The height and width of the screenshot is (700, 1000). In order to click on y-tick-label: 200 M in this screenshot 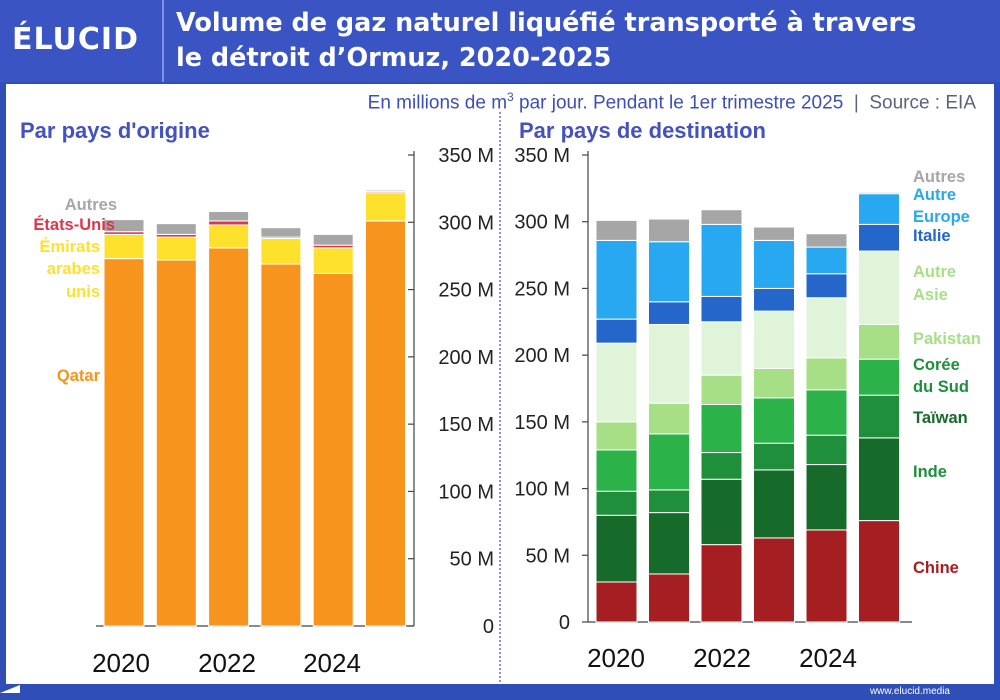, I will do `click(466, 358)`.